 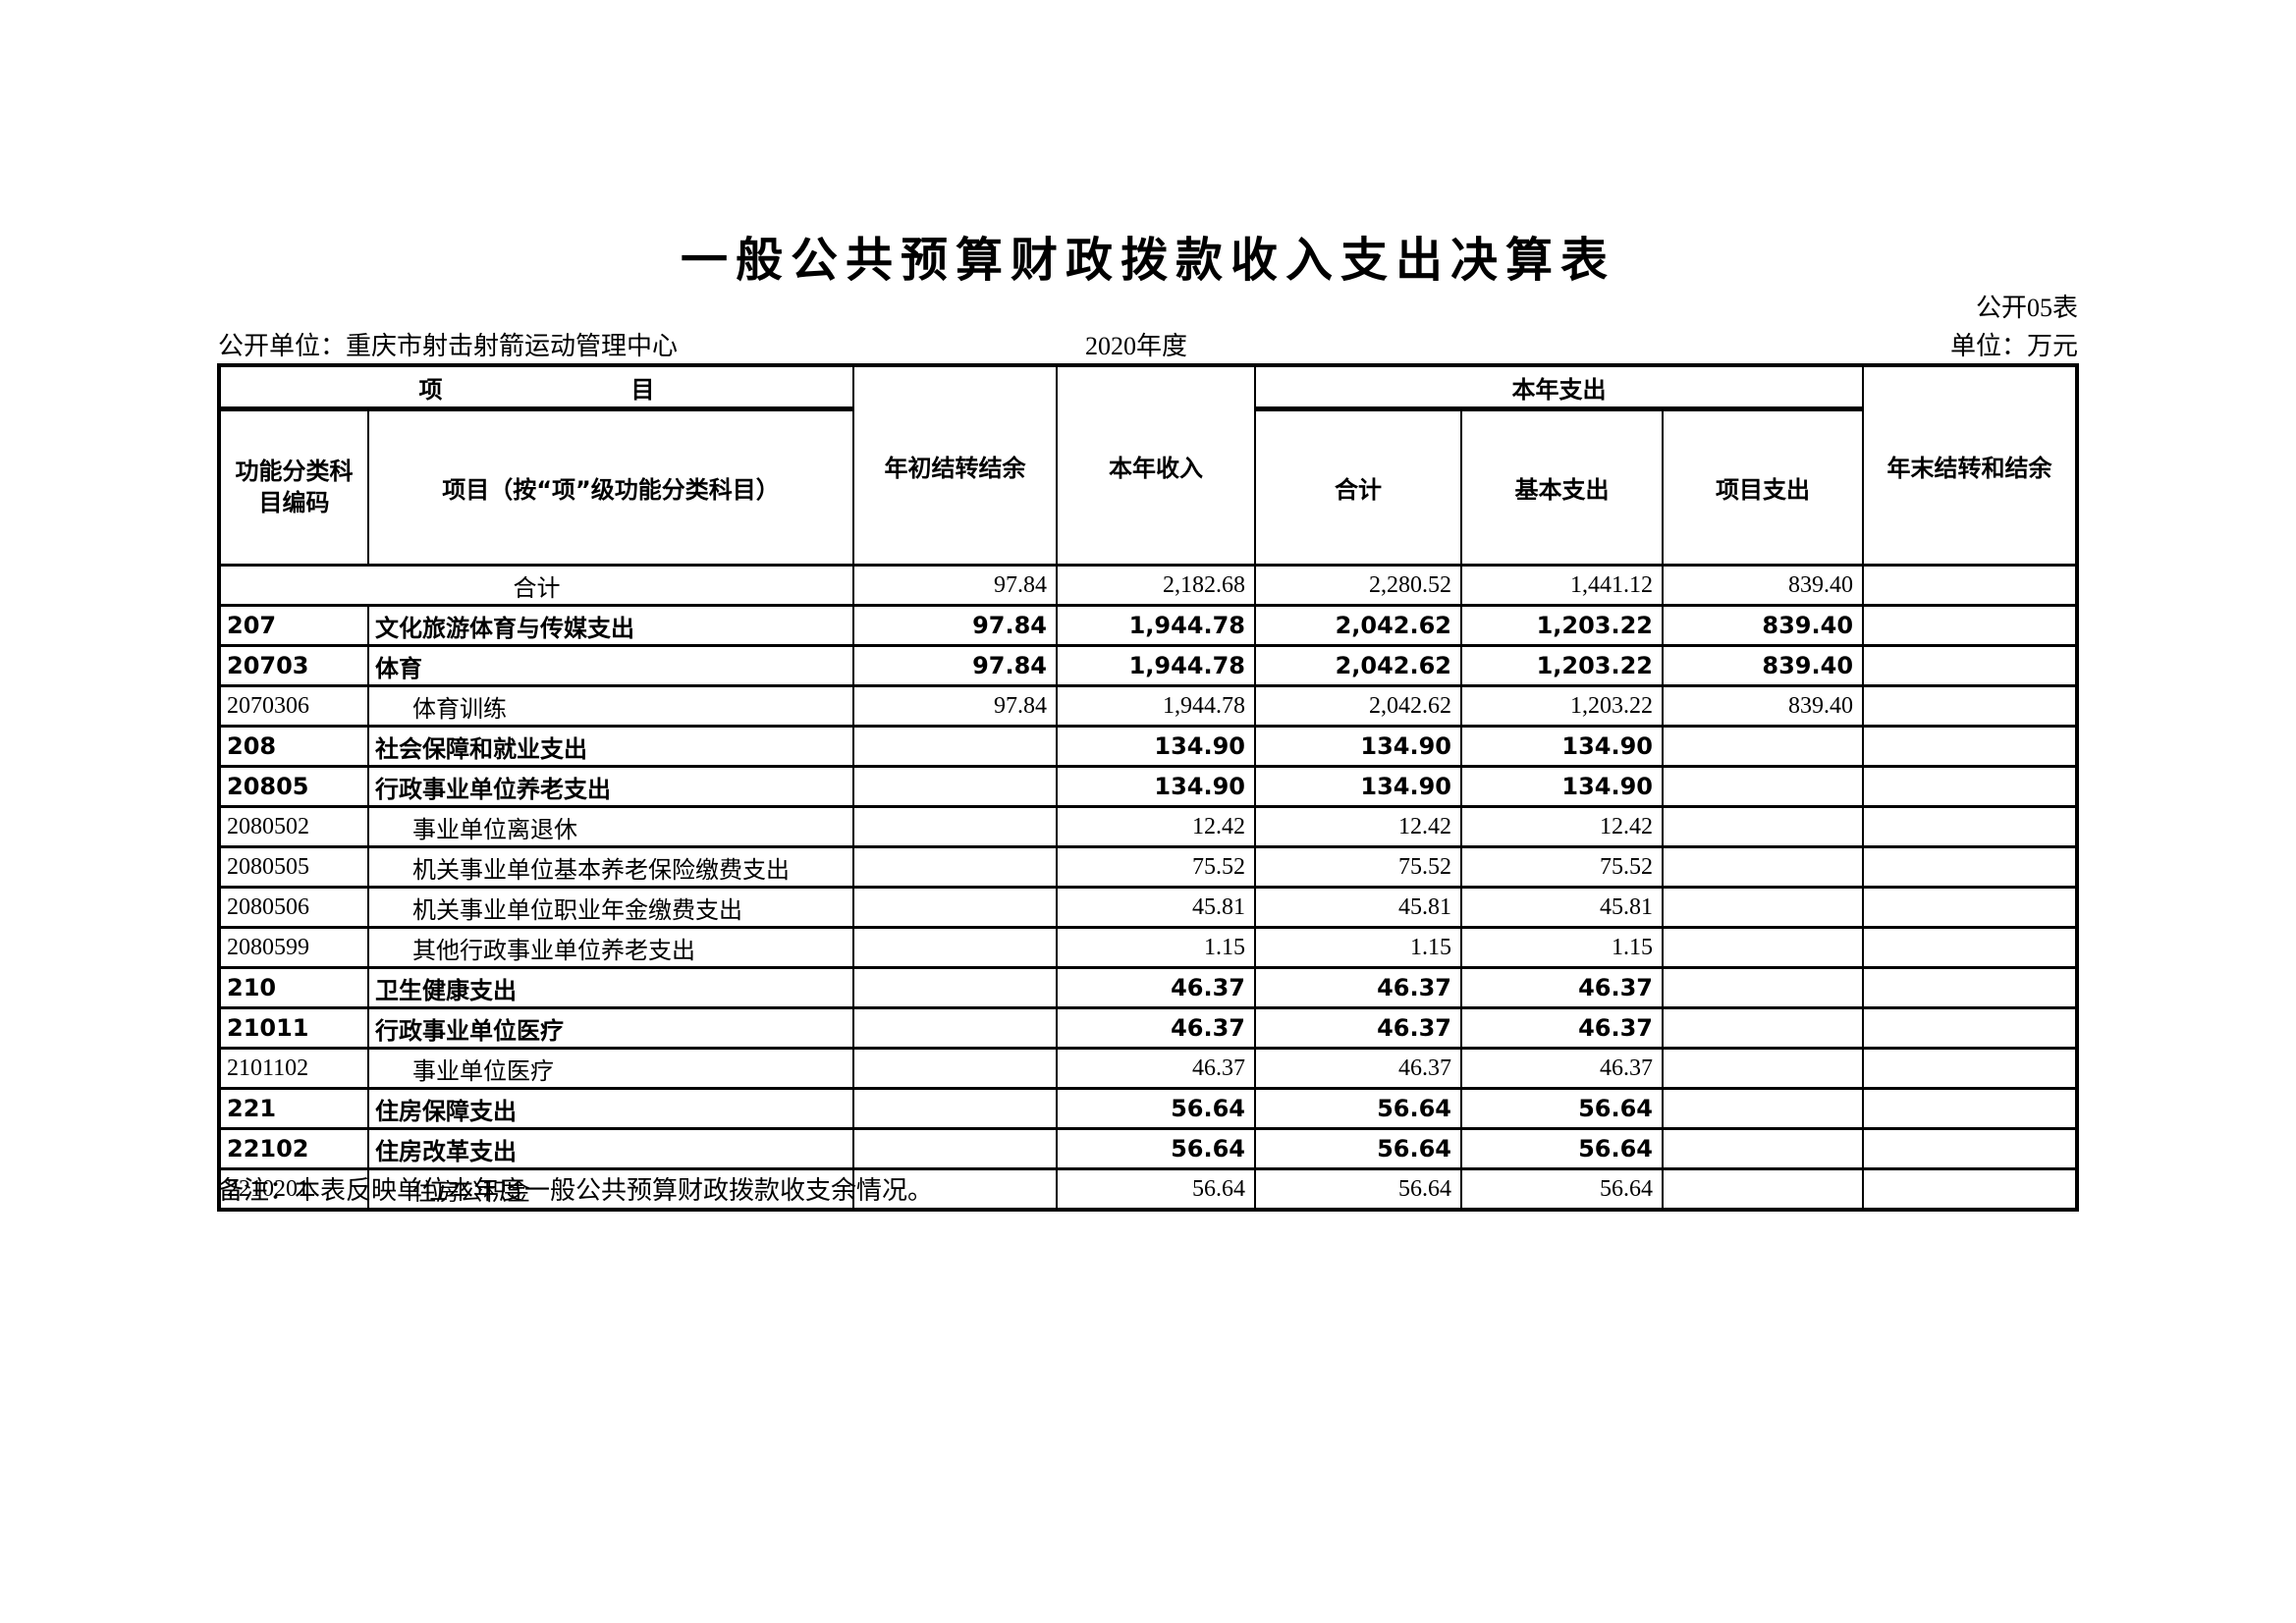 I want to click on cell-value: 12.42, so click(x=1562, y=826).